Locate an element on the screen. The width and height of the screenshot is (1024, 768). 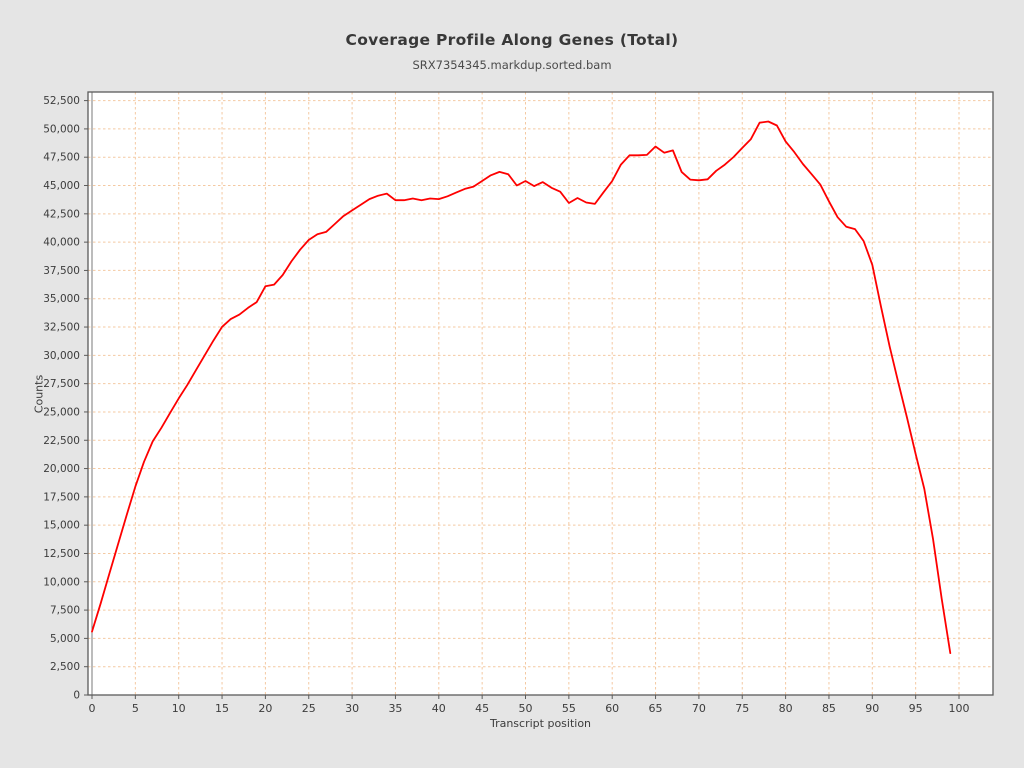
svg-text: 45,000 is located at coordinates (61, 186).